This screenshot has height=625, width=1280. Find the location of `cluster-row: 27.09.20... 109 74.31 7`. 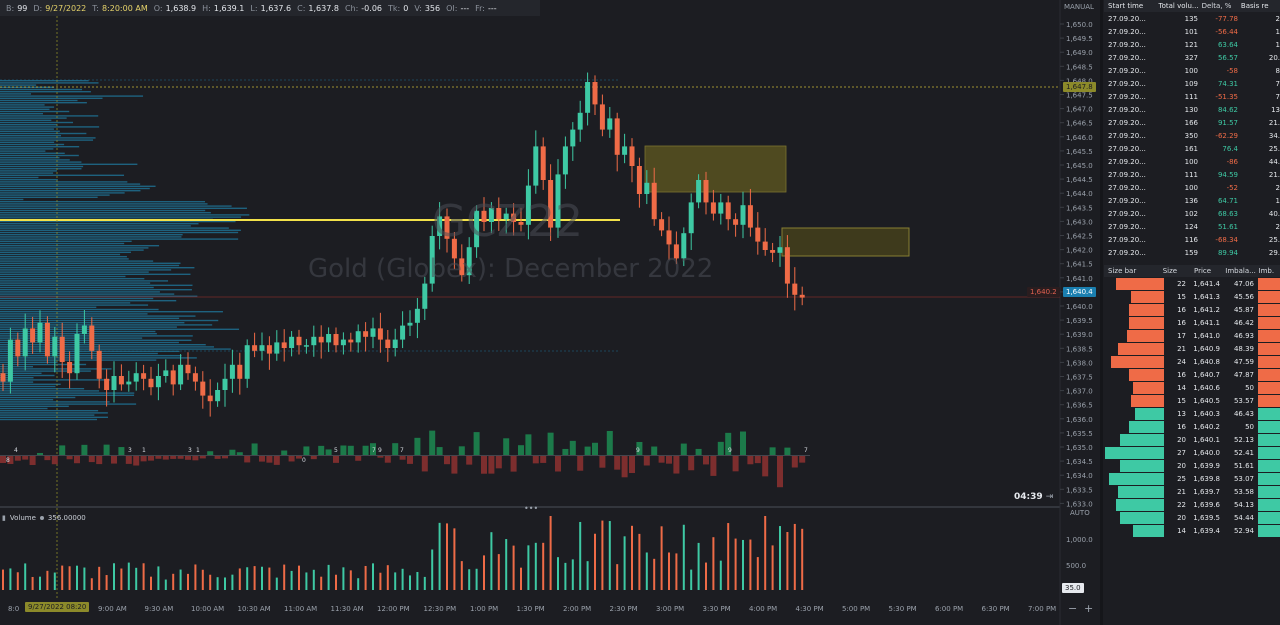

cluster-row: 27.09.20... 109 74.31 7 is located at coordinates (1192, 83).